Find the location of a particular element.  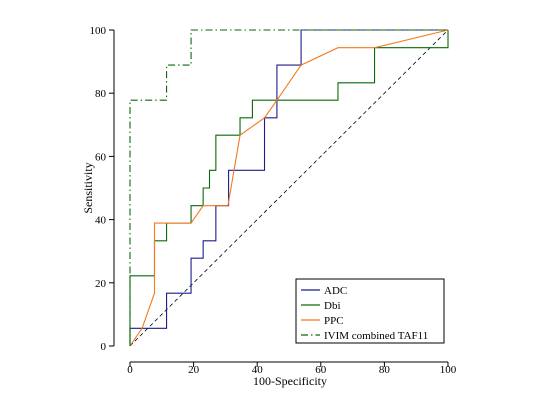

legend-label: ADC is located at coordinates (335, 291).